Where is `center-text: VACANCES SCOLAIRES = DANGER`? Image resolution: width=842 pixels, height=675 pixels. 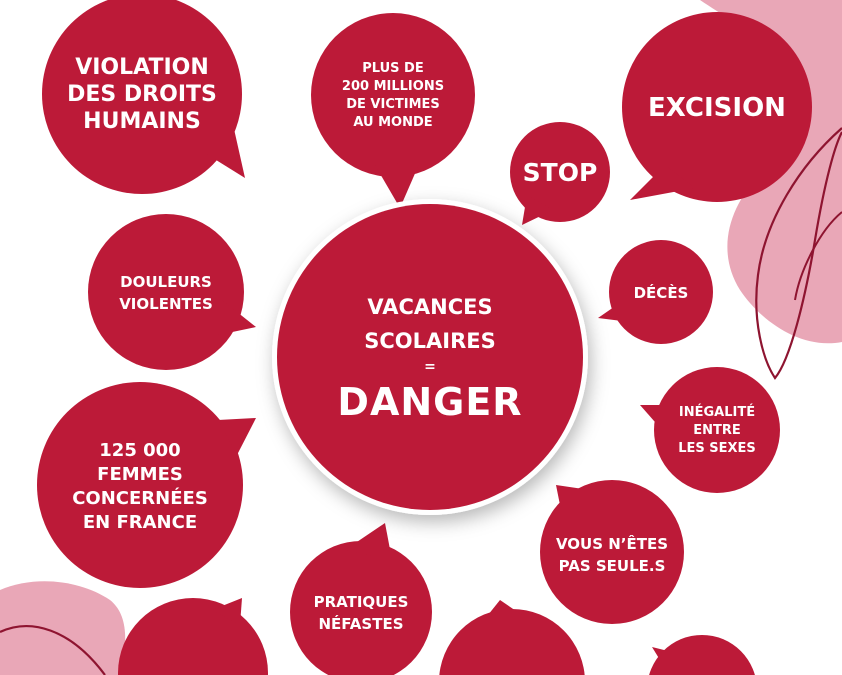 center-text: VACANCES SCOLAIRES = DANGER is located at coordinates (430, 357).